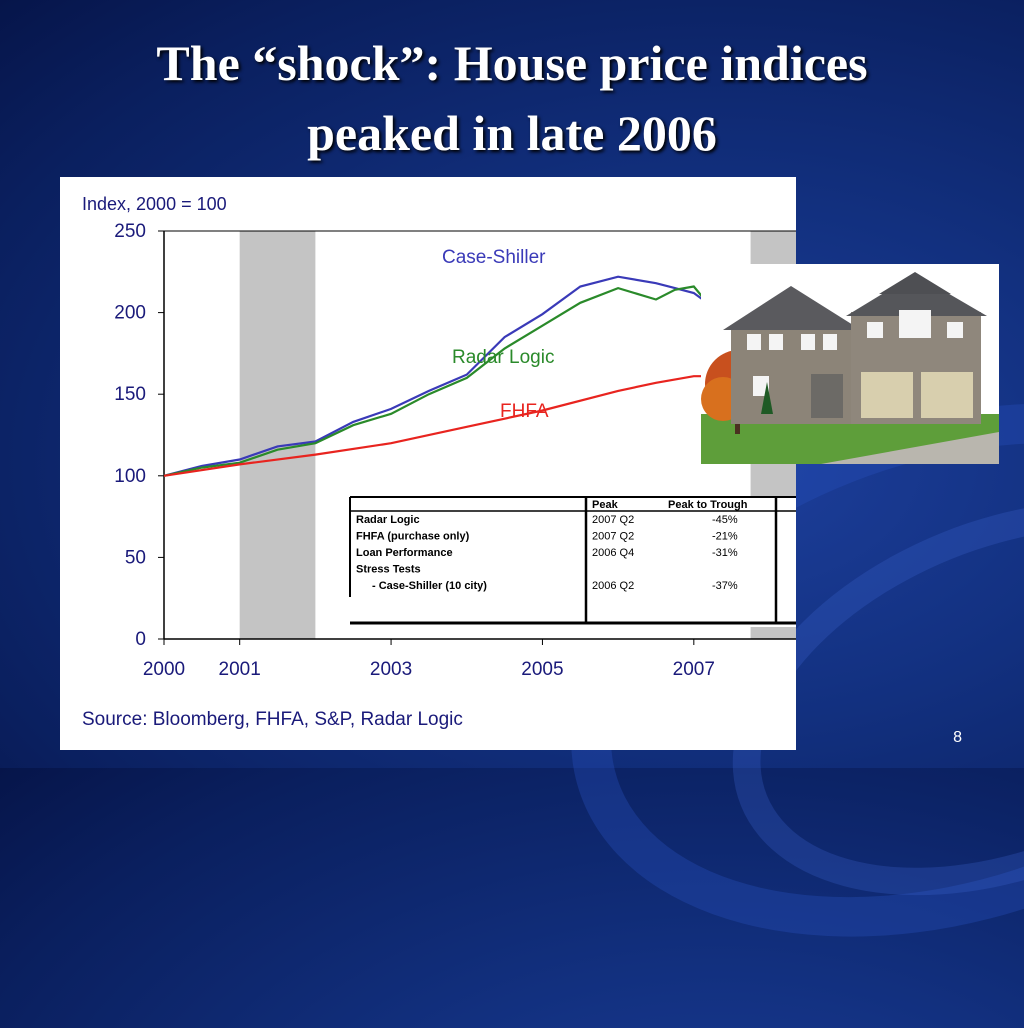 Image resolution: width=1024 pixels, height=1028 pixels. I want to click on x-tick-label: 2003, so click(391, 669).